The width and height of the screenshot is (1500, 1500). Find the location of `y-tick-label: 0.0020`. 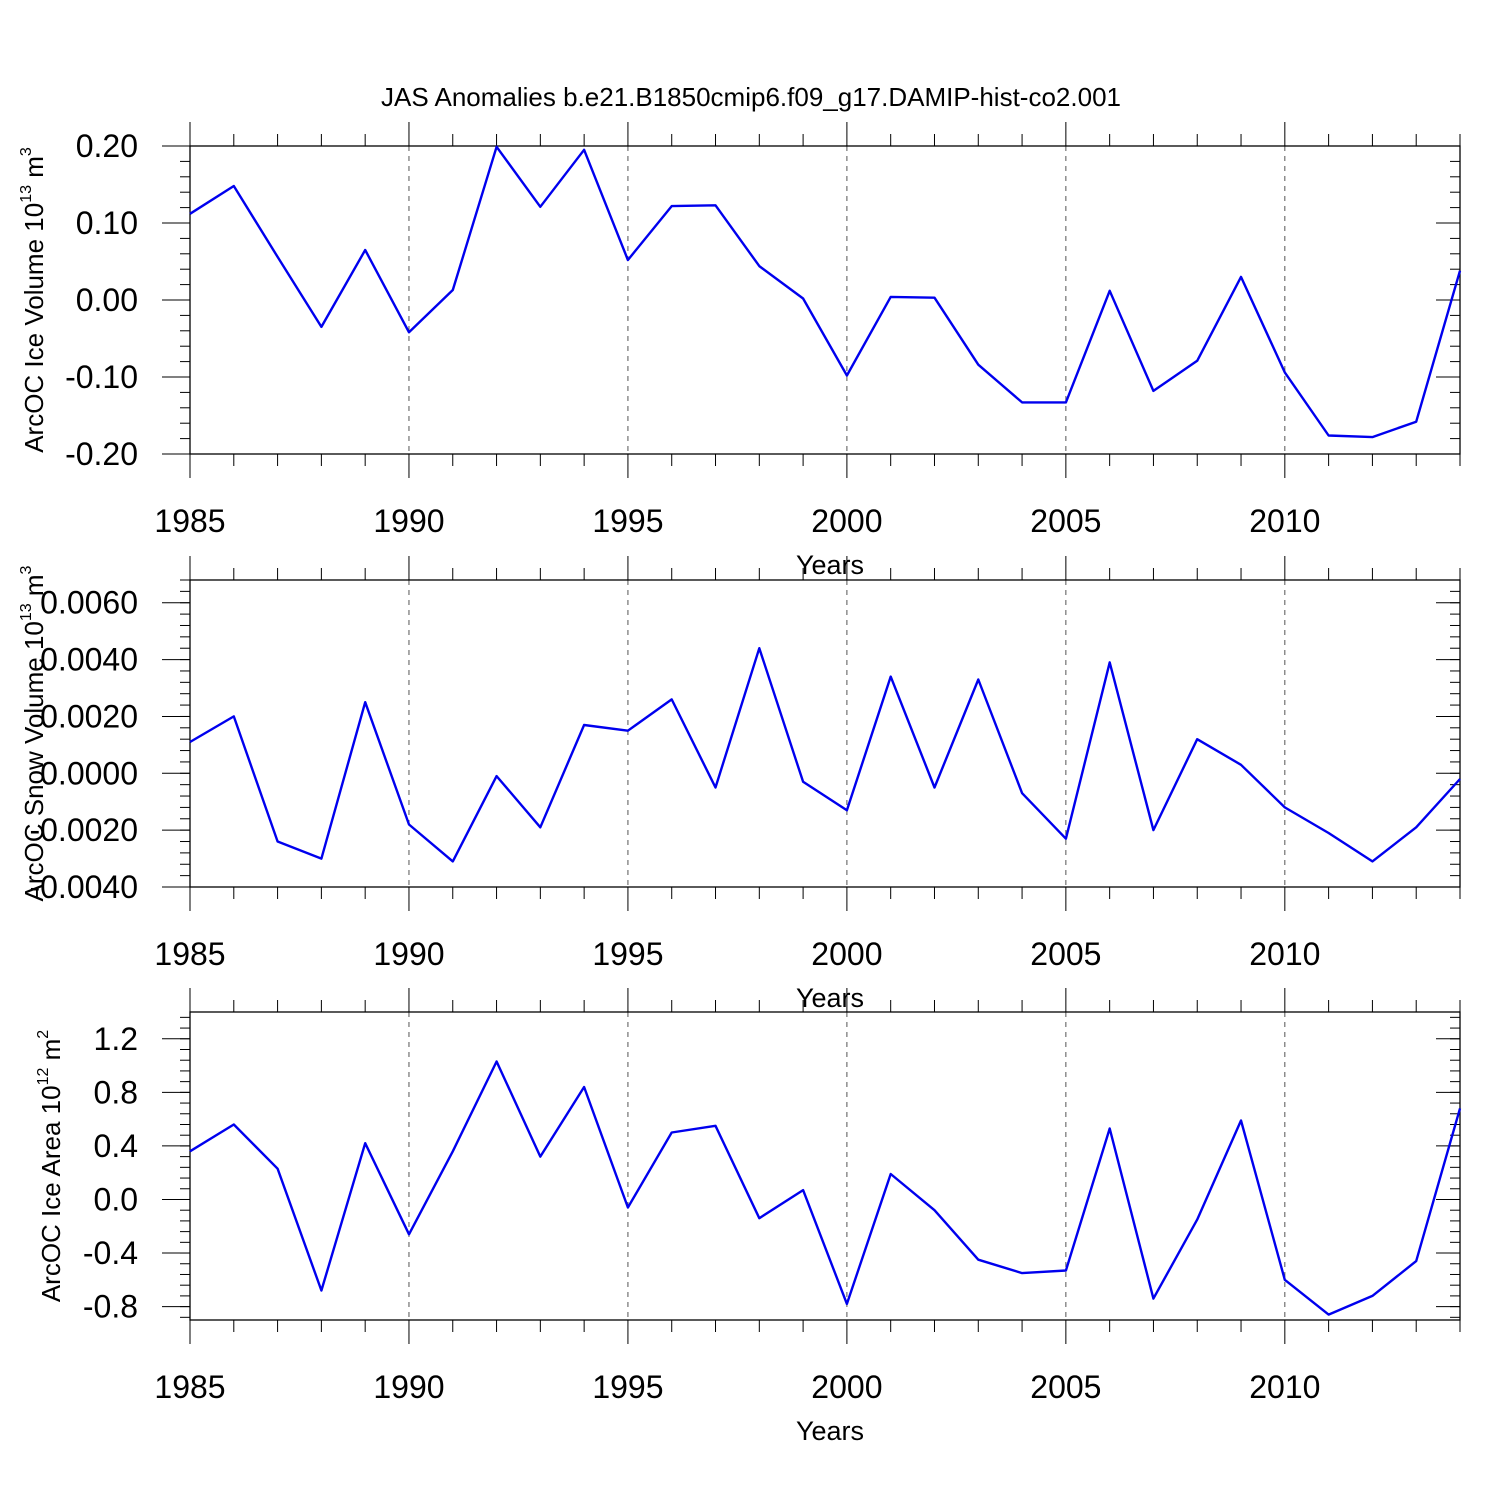

y-tick-label: 0.0020 is located at coordinates (89, 716).